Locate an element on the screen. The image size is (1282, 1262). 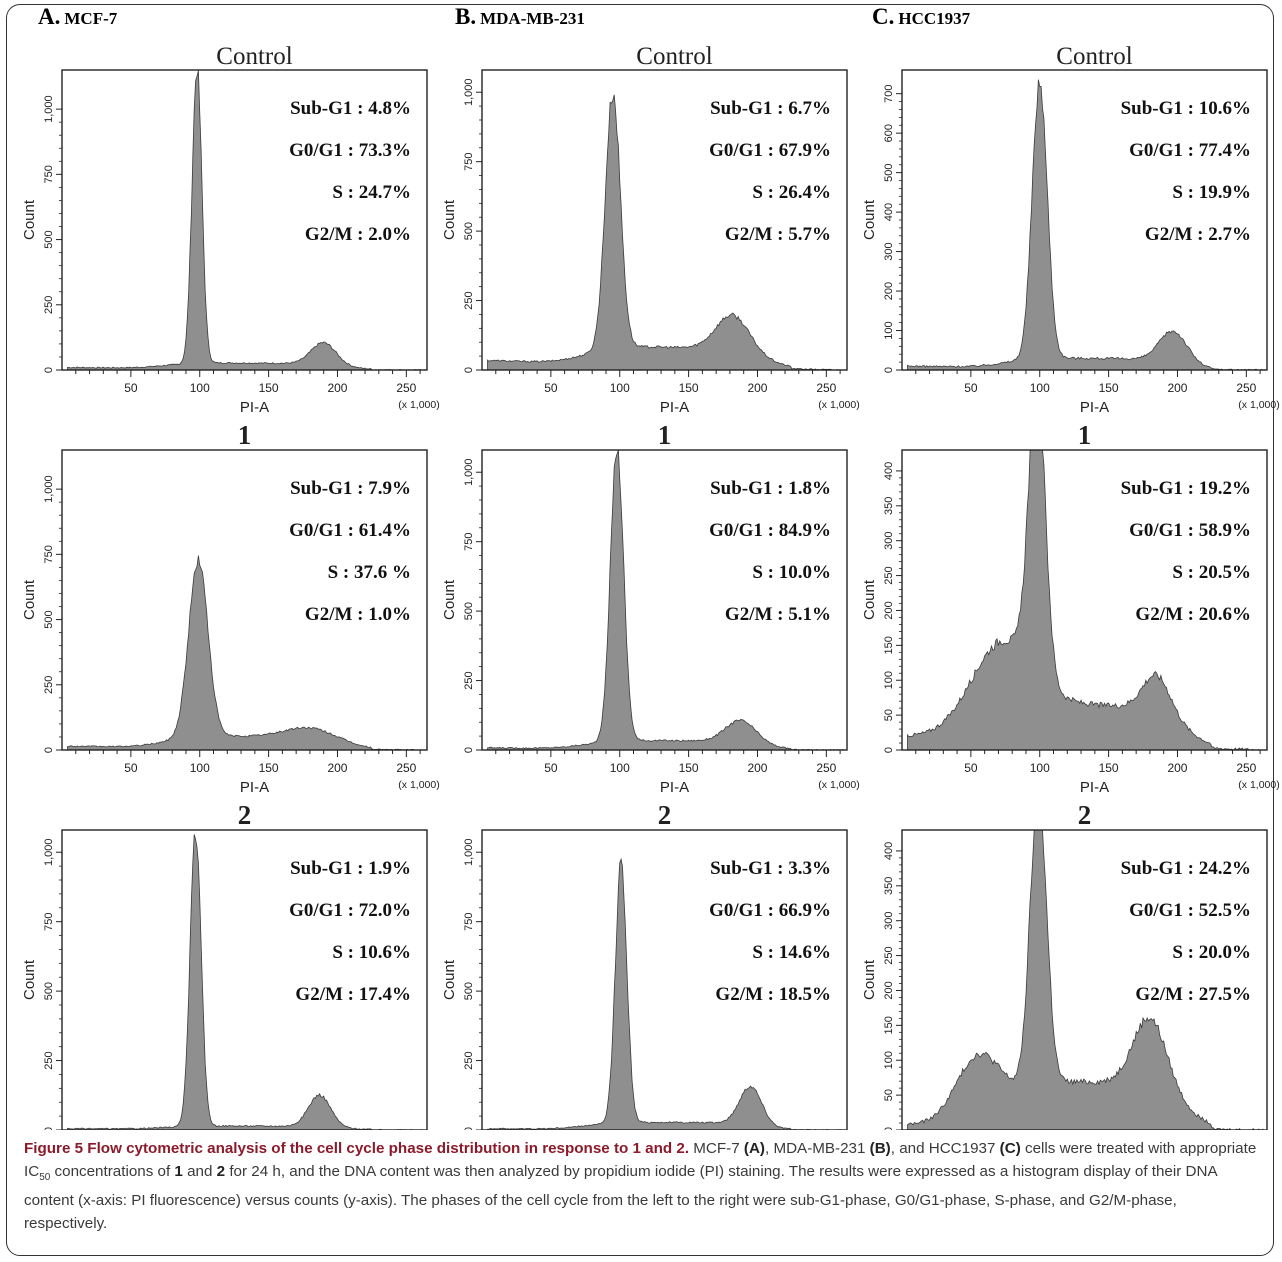
panel-7-plot-box is located at coordinates (244, 979).